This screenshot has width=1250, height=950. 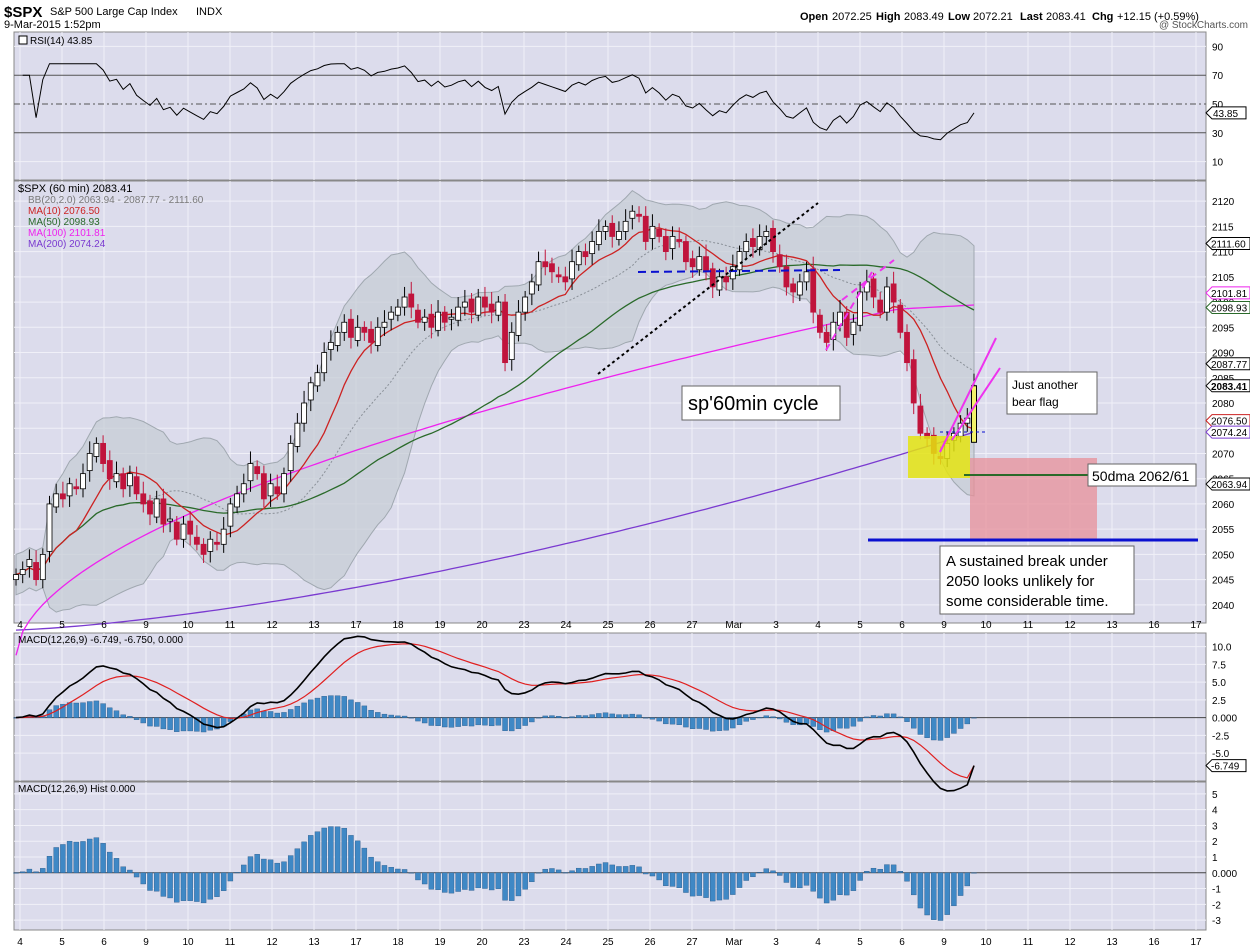 I want to click on x-tick-label: 24, so click(x=566, y=625).